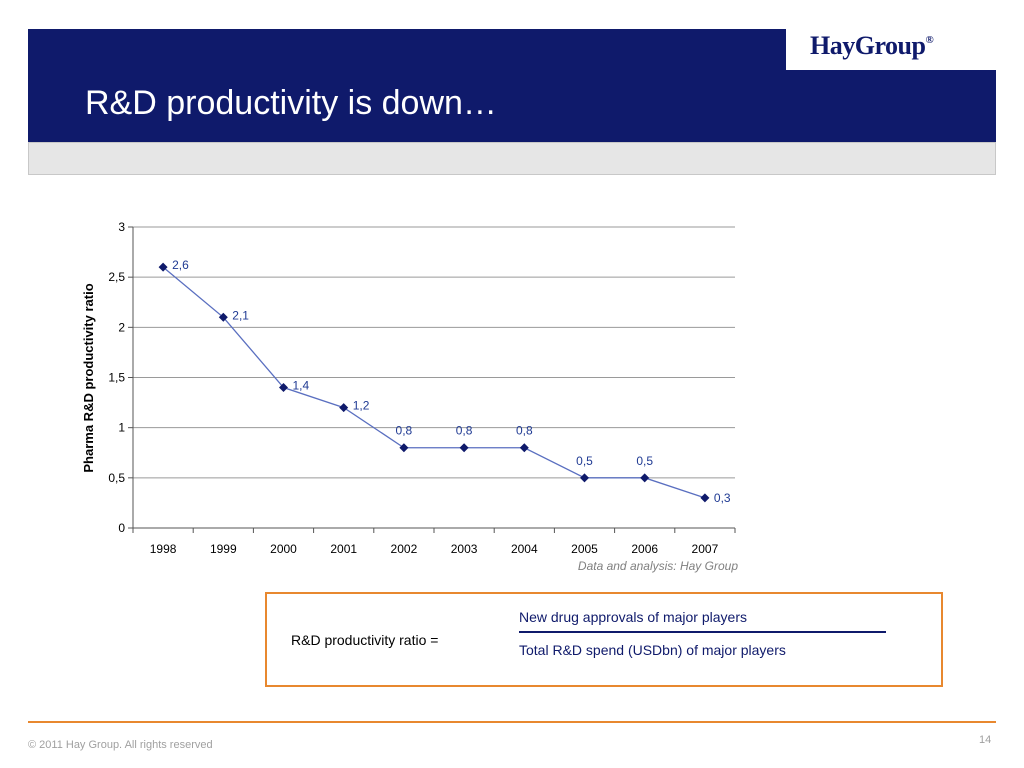  I want to click on y-tick-label: 1,5, so click(116, 378).